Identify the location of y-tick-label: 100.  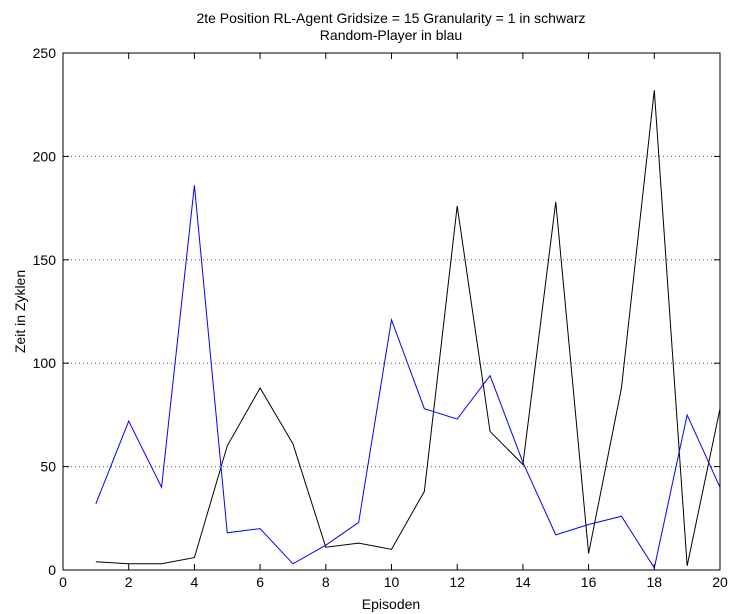
(45, 363).